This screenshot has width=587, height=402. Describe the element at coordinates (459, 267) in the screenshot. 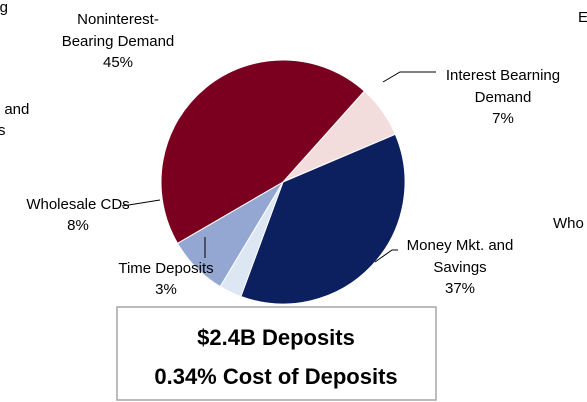

I see `slice-label: Savings` at that location.